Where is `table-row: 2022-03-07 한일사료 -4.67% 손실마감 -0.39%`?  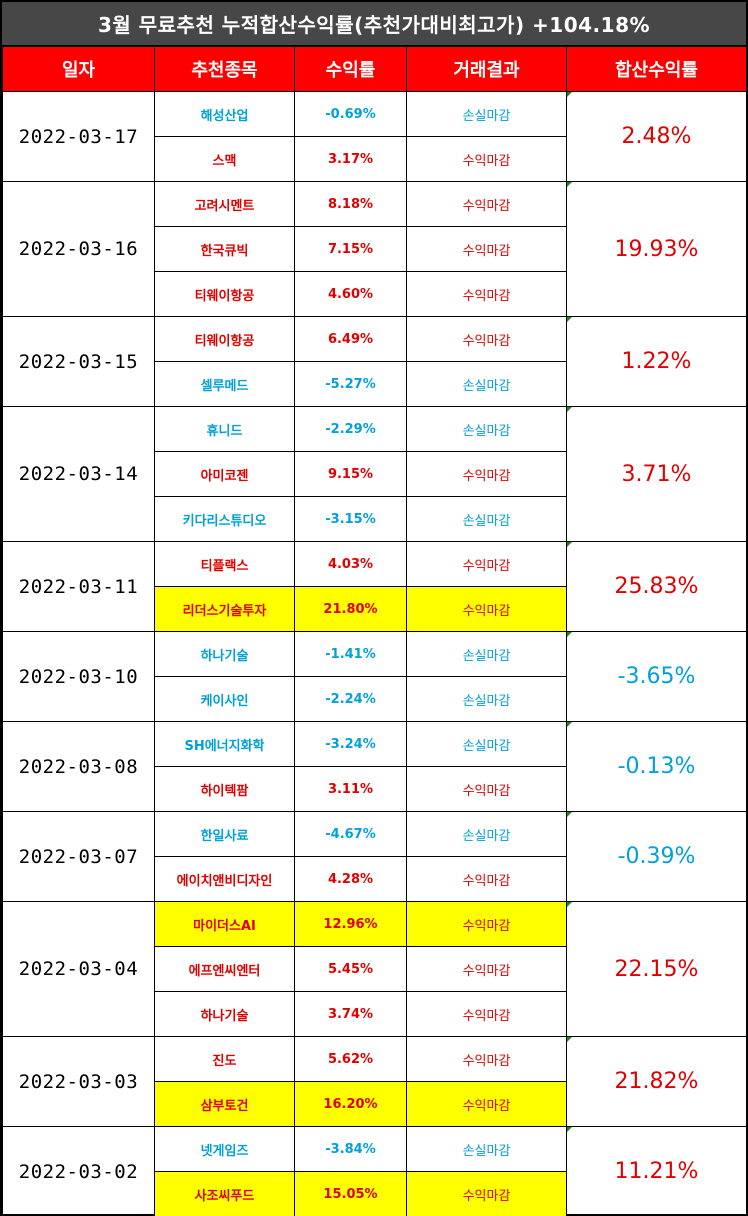
table-row: 2022-03-07 한일사료 -4.67% 손실마감 -0.39% is located at coordinates (374, 856).